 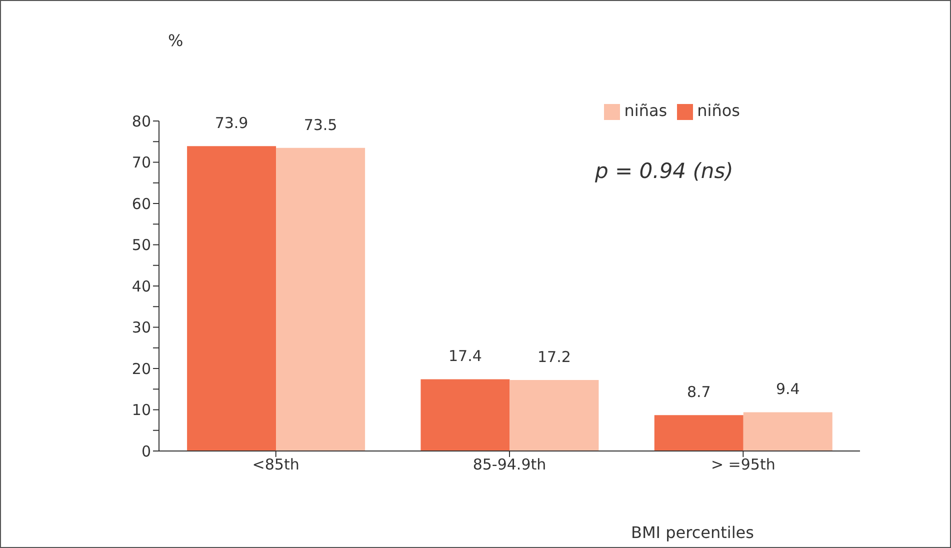 I want to click on y-tick-label: 40, so click(x=141, y=286).